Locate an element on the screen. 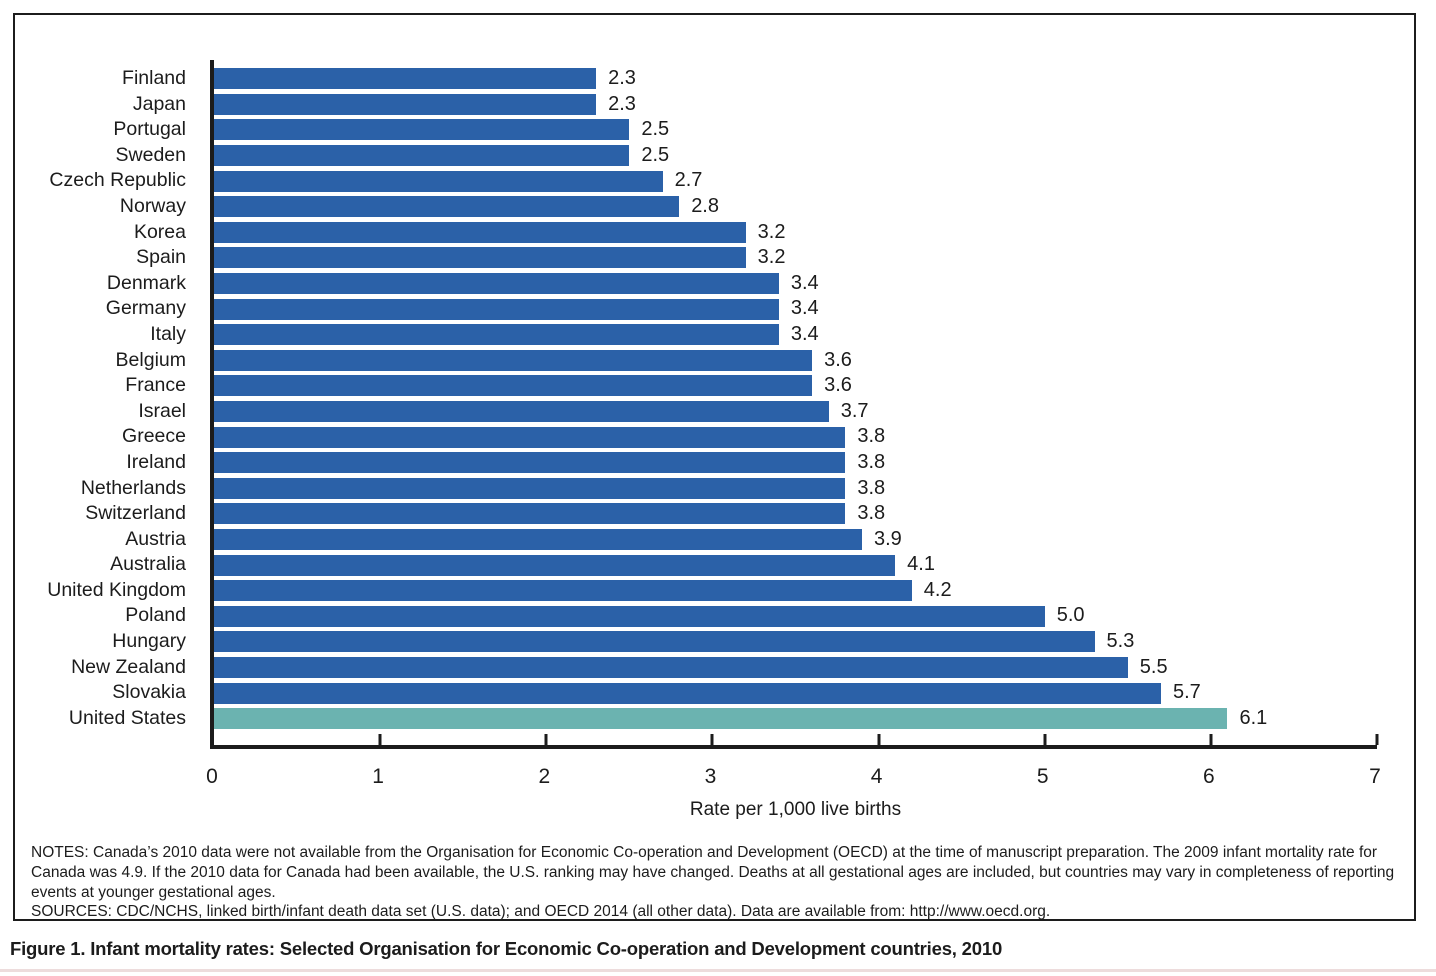 The height and width of the screenshot is (976, 1436). bar-value-label: 3.7 is located at coordinates (854, 410).